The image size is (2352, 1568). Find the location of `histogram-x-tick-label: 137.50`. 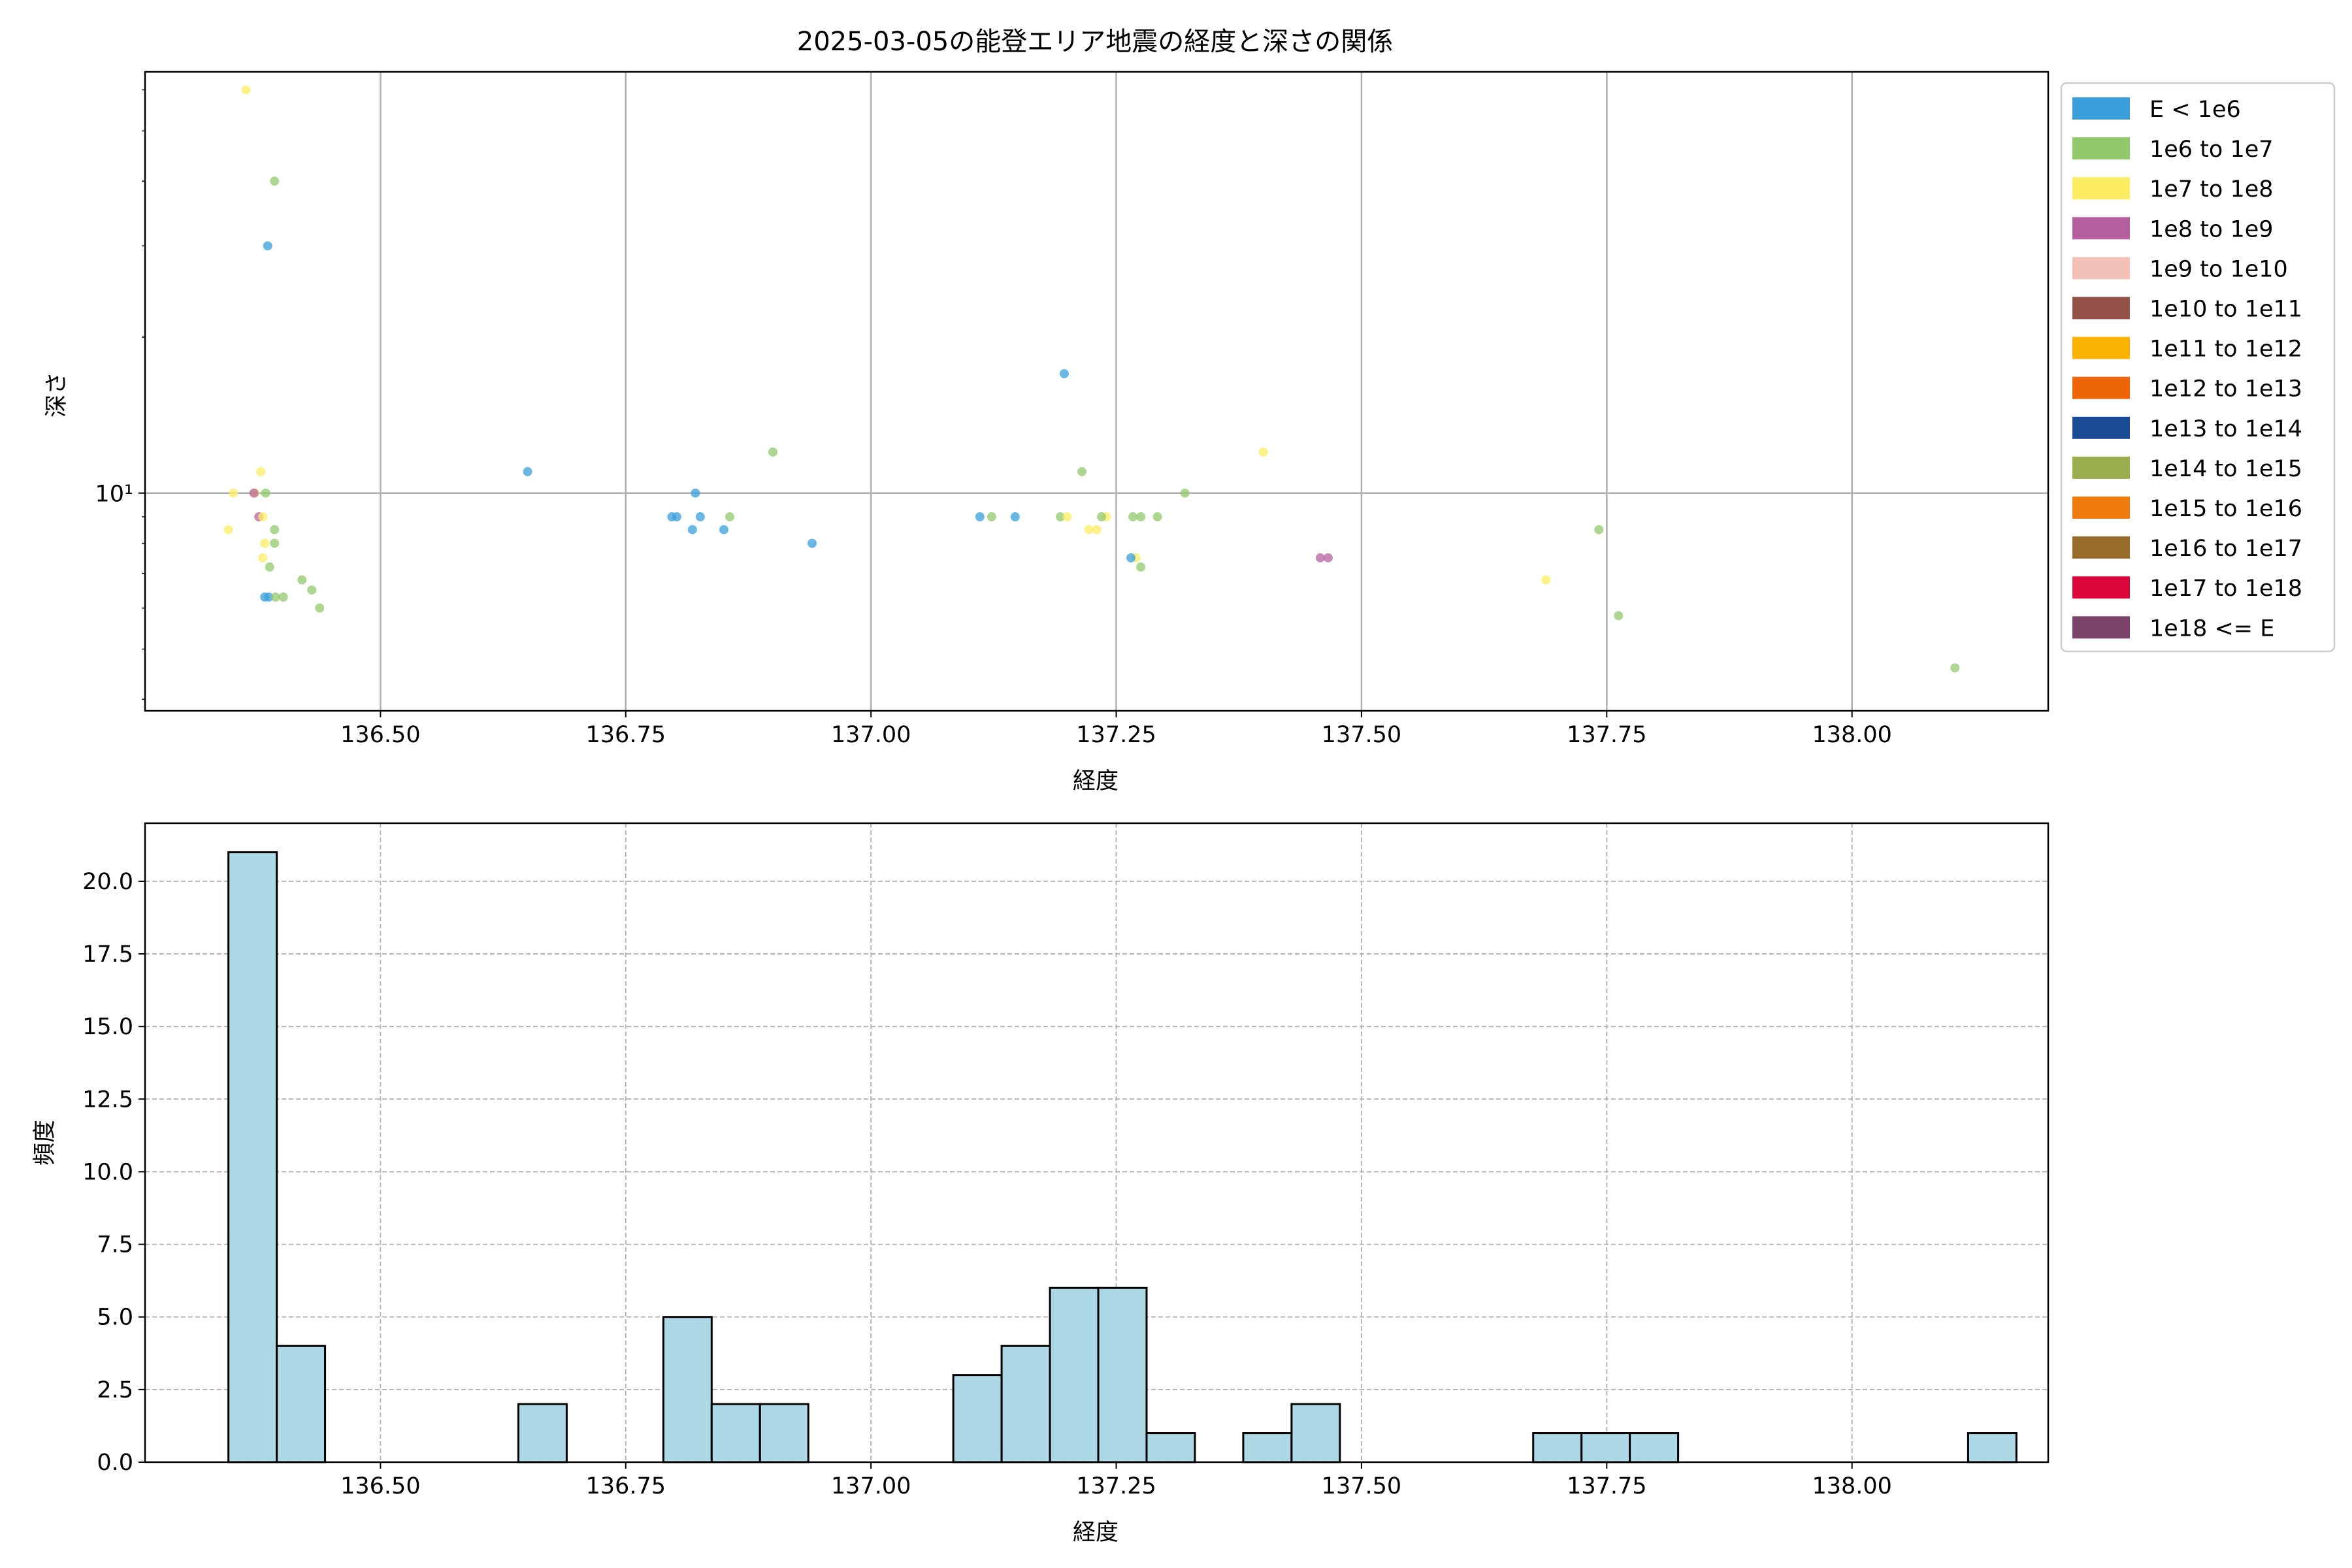

histogram-x-tick-label: 137.50 is located at coordinates (1361, 1486).